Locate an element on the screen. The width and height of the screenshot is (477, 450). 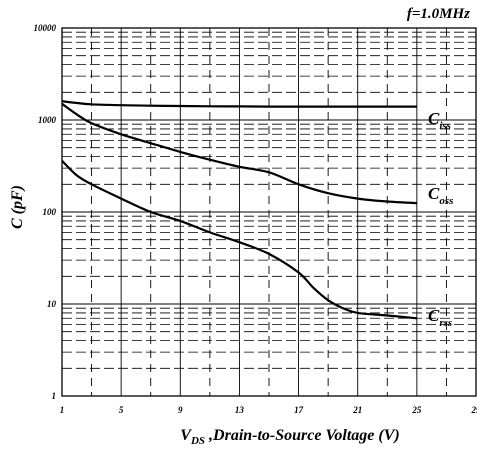
series-label-oss: Coss is located at coordinates (440, 195).